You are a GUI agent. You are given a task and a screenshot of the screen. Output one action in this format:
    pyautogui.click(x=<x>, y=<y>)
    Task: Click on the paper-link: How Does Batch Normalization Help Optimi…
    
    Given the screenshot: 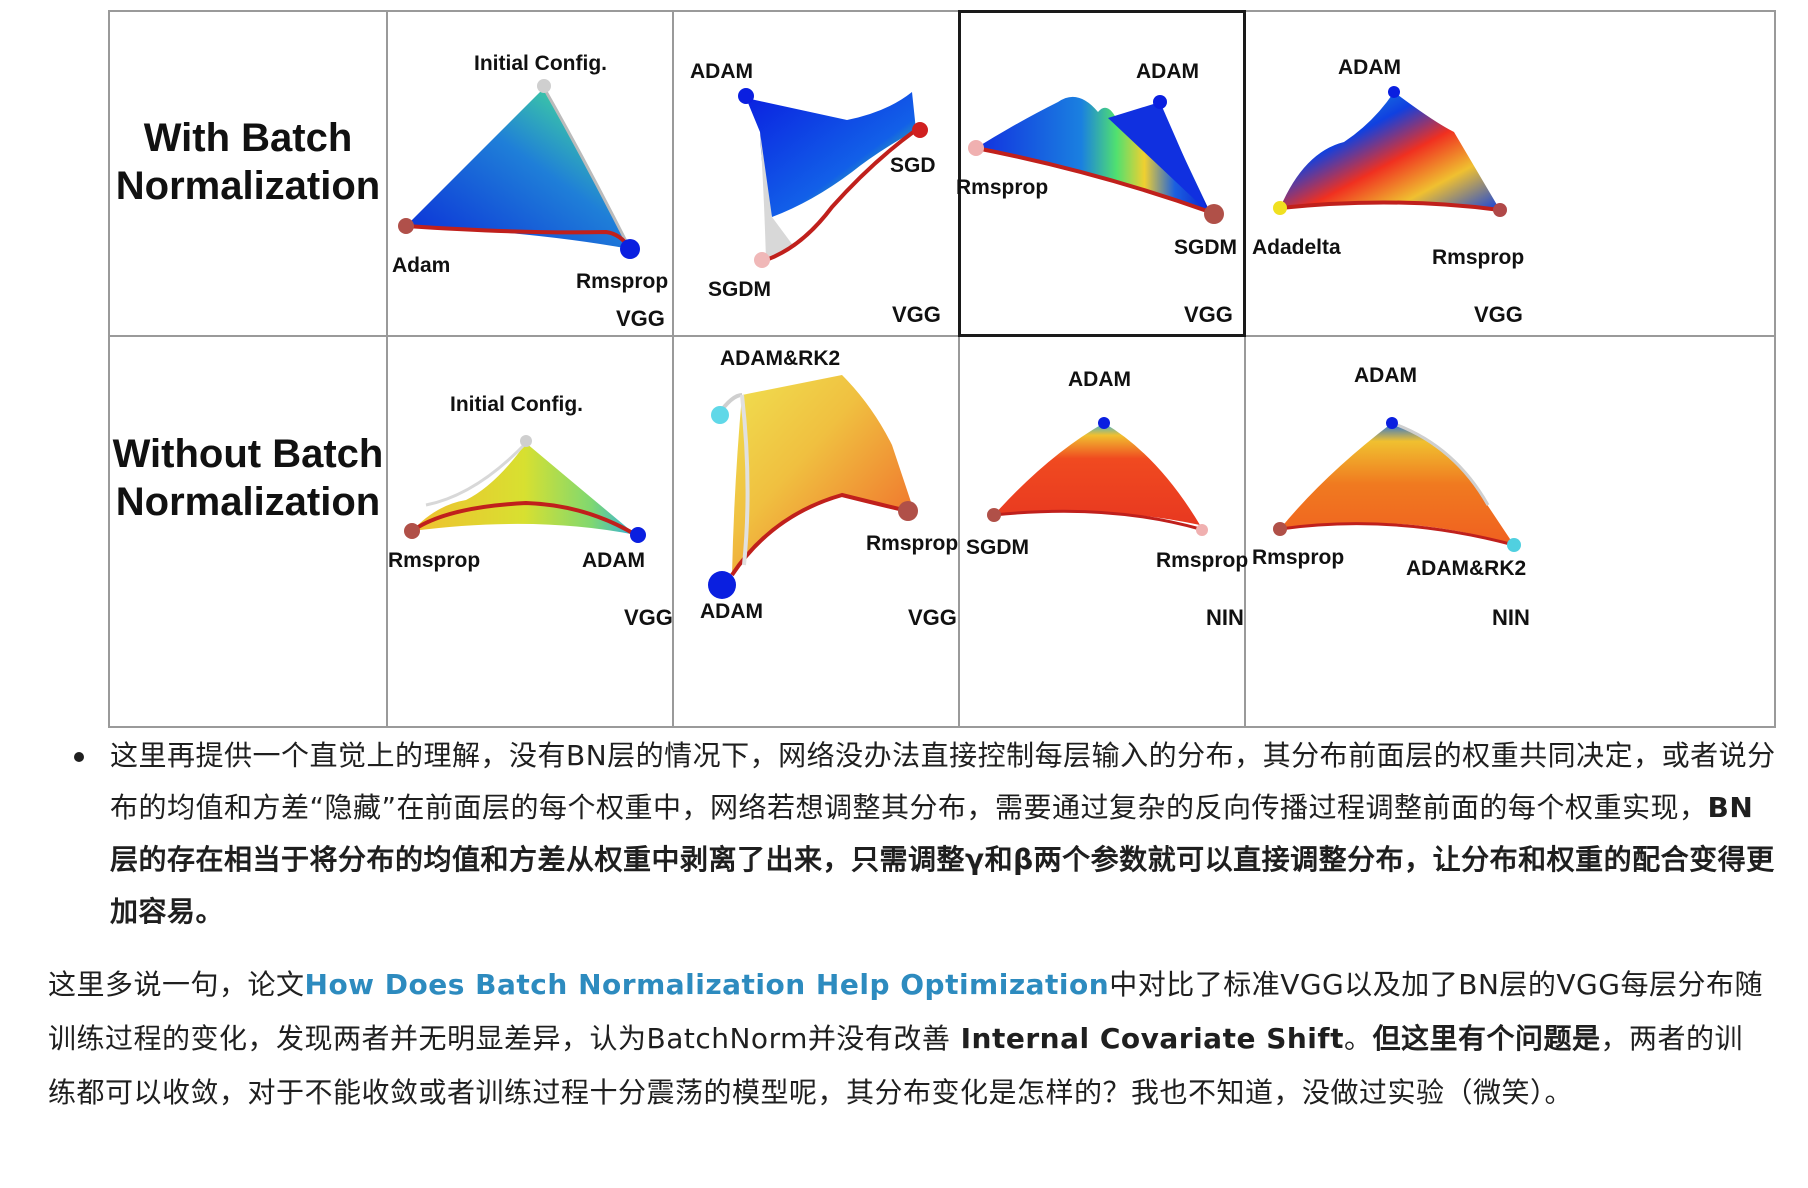 What is the action you would take?
    pyautogui.click(x=707, y=984)
    